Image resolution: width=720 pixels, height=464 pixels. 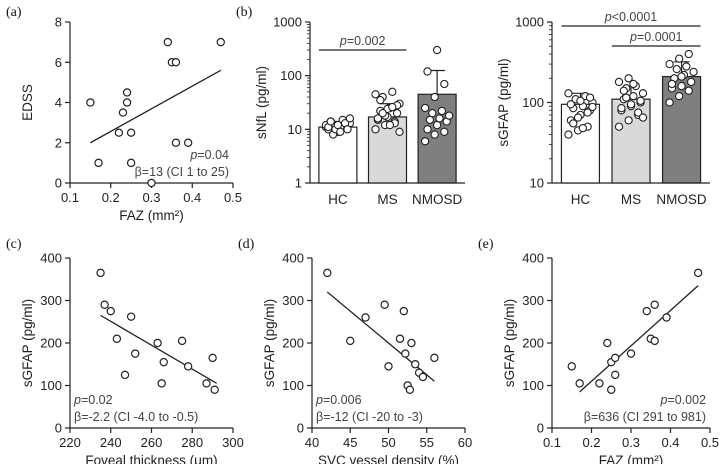 I want to click on y-tick-label: 2, so click(x=58, y=142).